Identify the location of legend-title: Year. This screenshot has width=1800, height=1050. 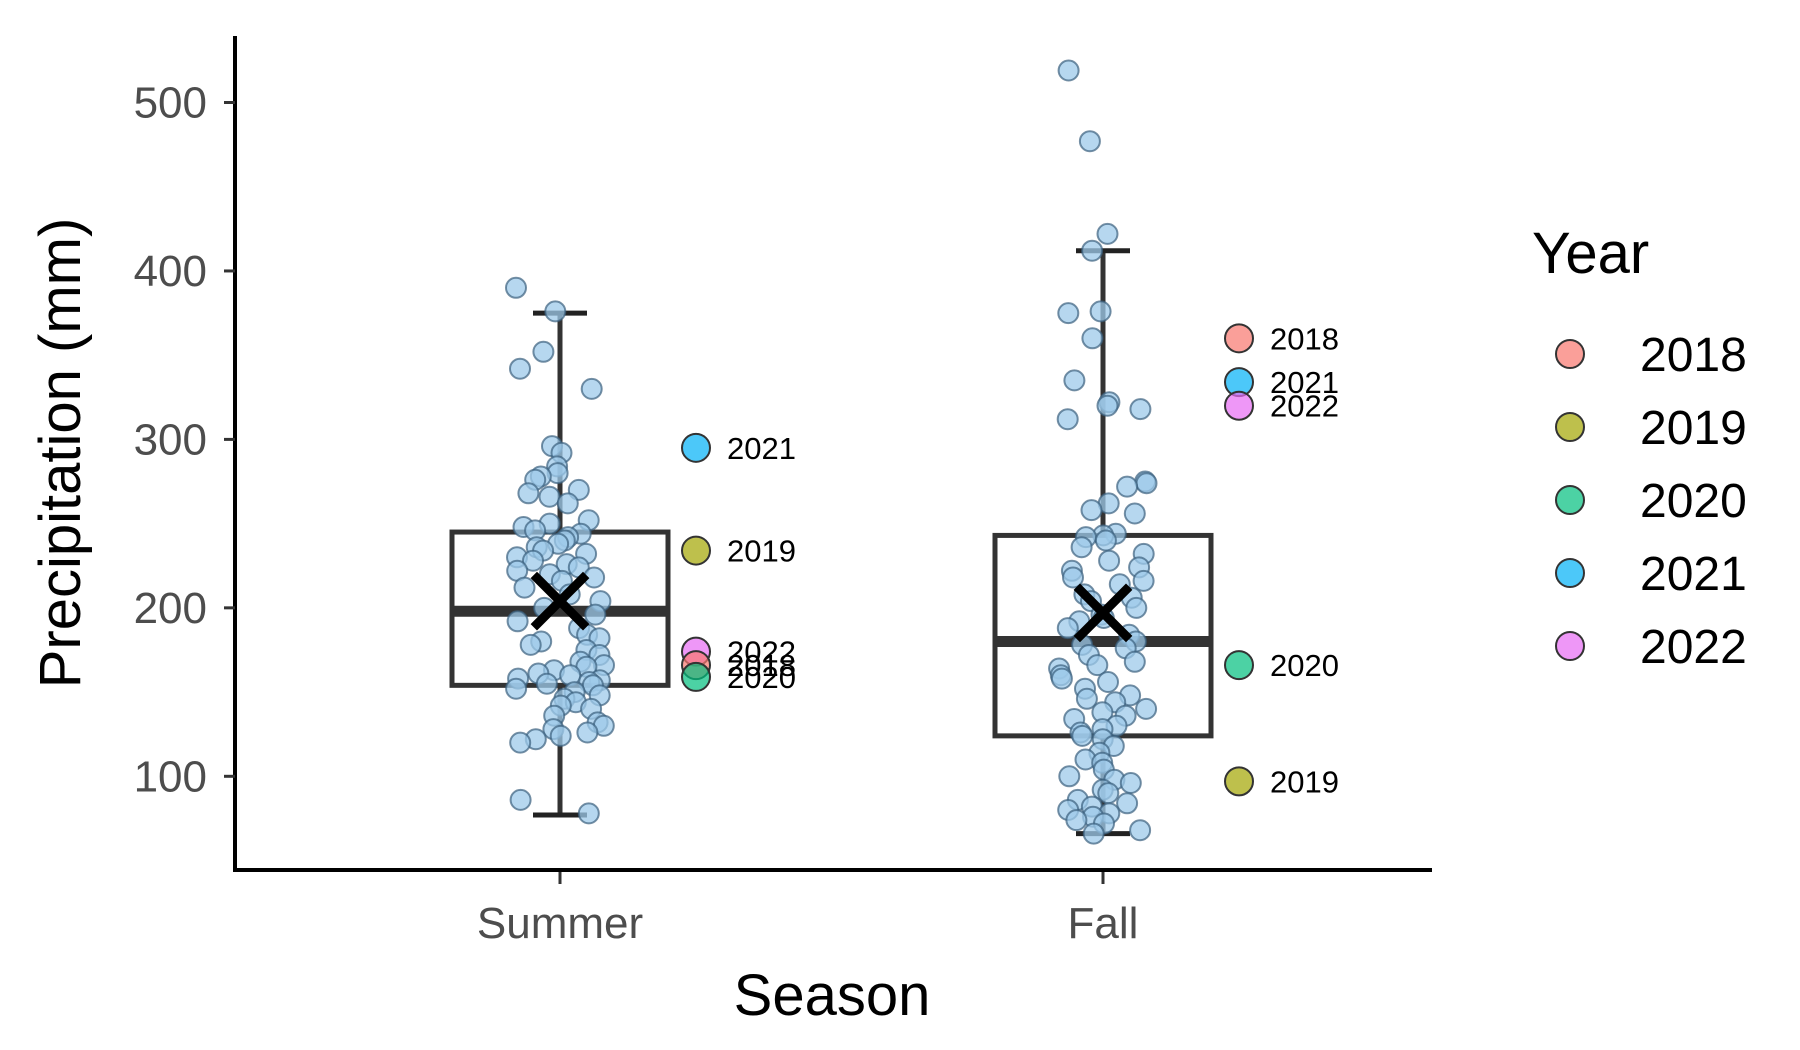
(1590, 253).